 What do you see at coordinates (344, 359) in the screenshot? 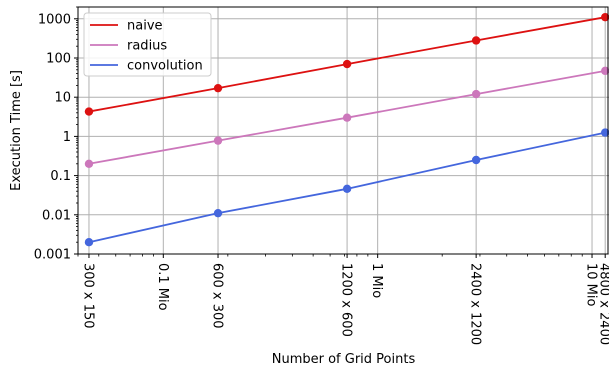
I see `x-axis-title: Number of Grid Points` at bounding box center [344, 359].